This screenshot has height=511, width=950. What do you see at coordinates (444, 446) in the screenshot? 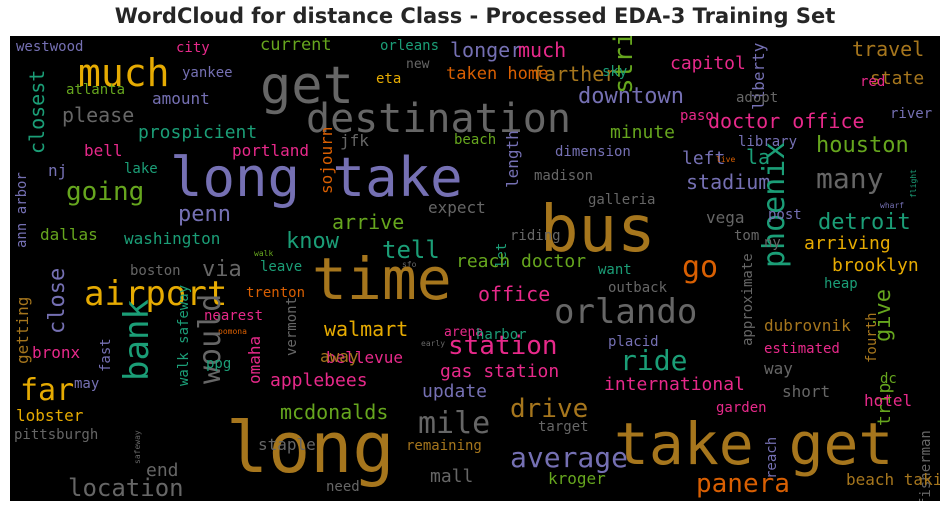
I see `word-cloud-word: remaining` at bounding box center [444, 446].